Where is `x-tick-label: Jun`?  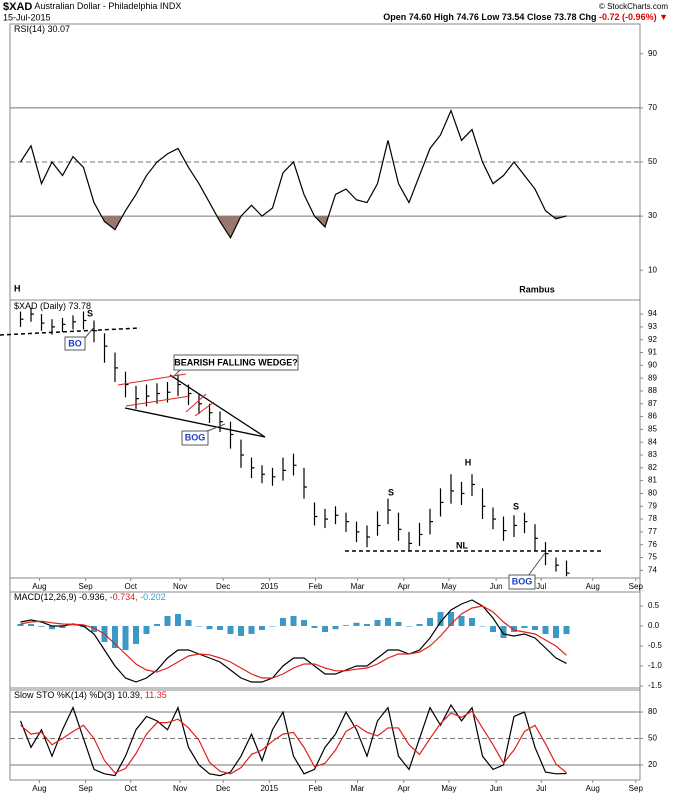
x-tick-label: Jun is located at coordinates (496, 586).